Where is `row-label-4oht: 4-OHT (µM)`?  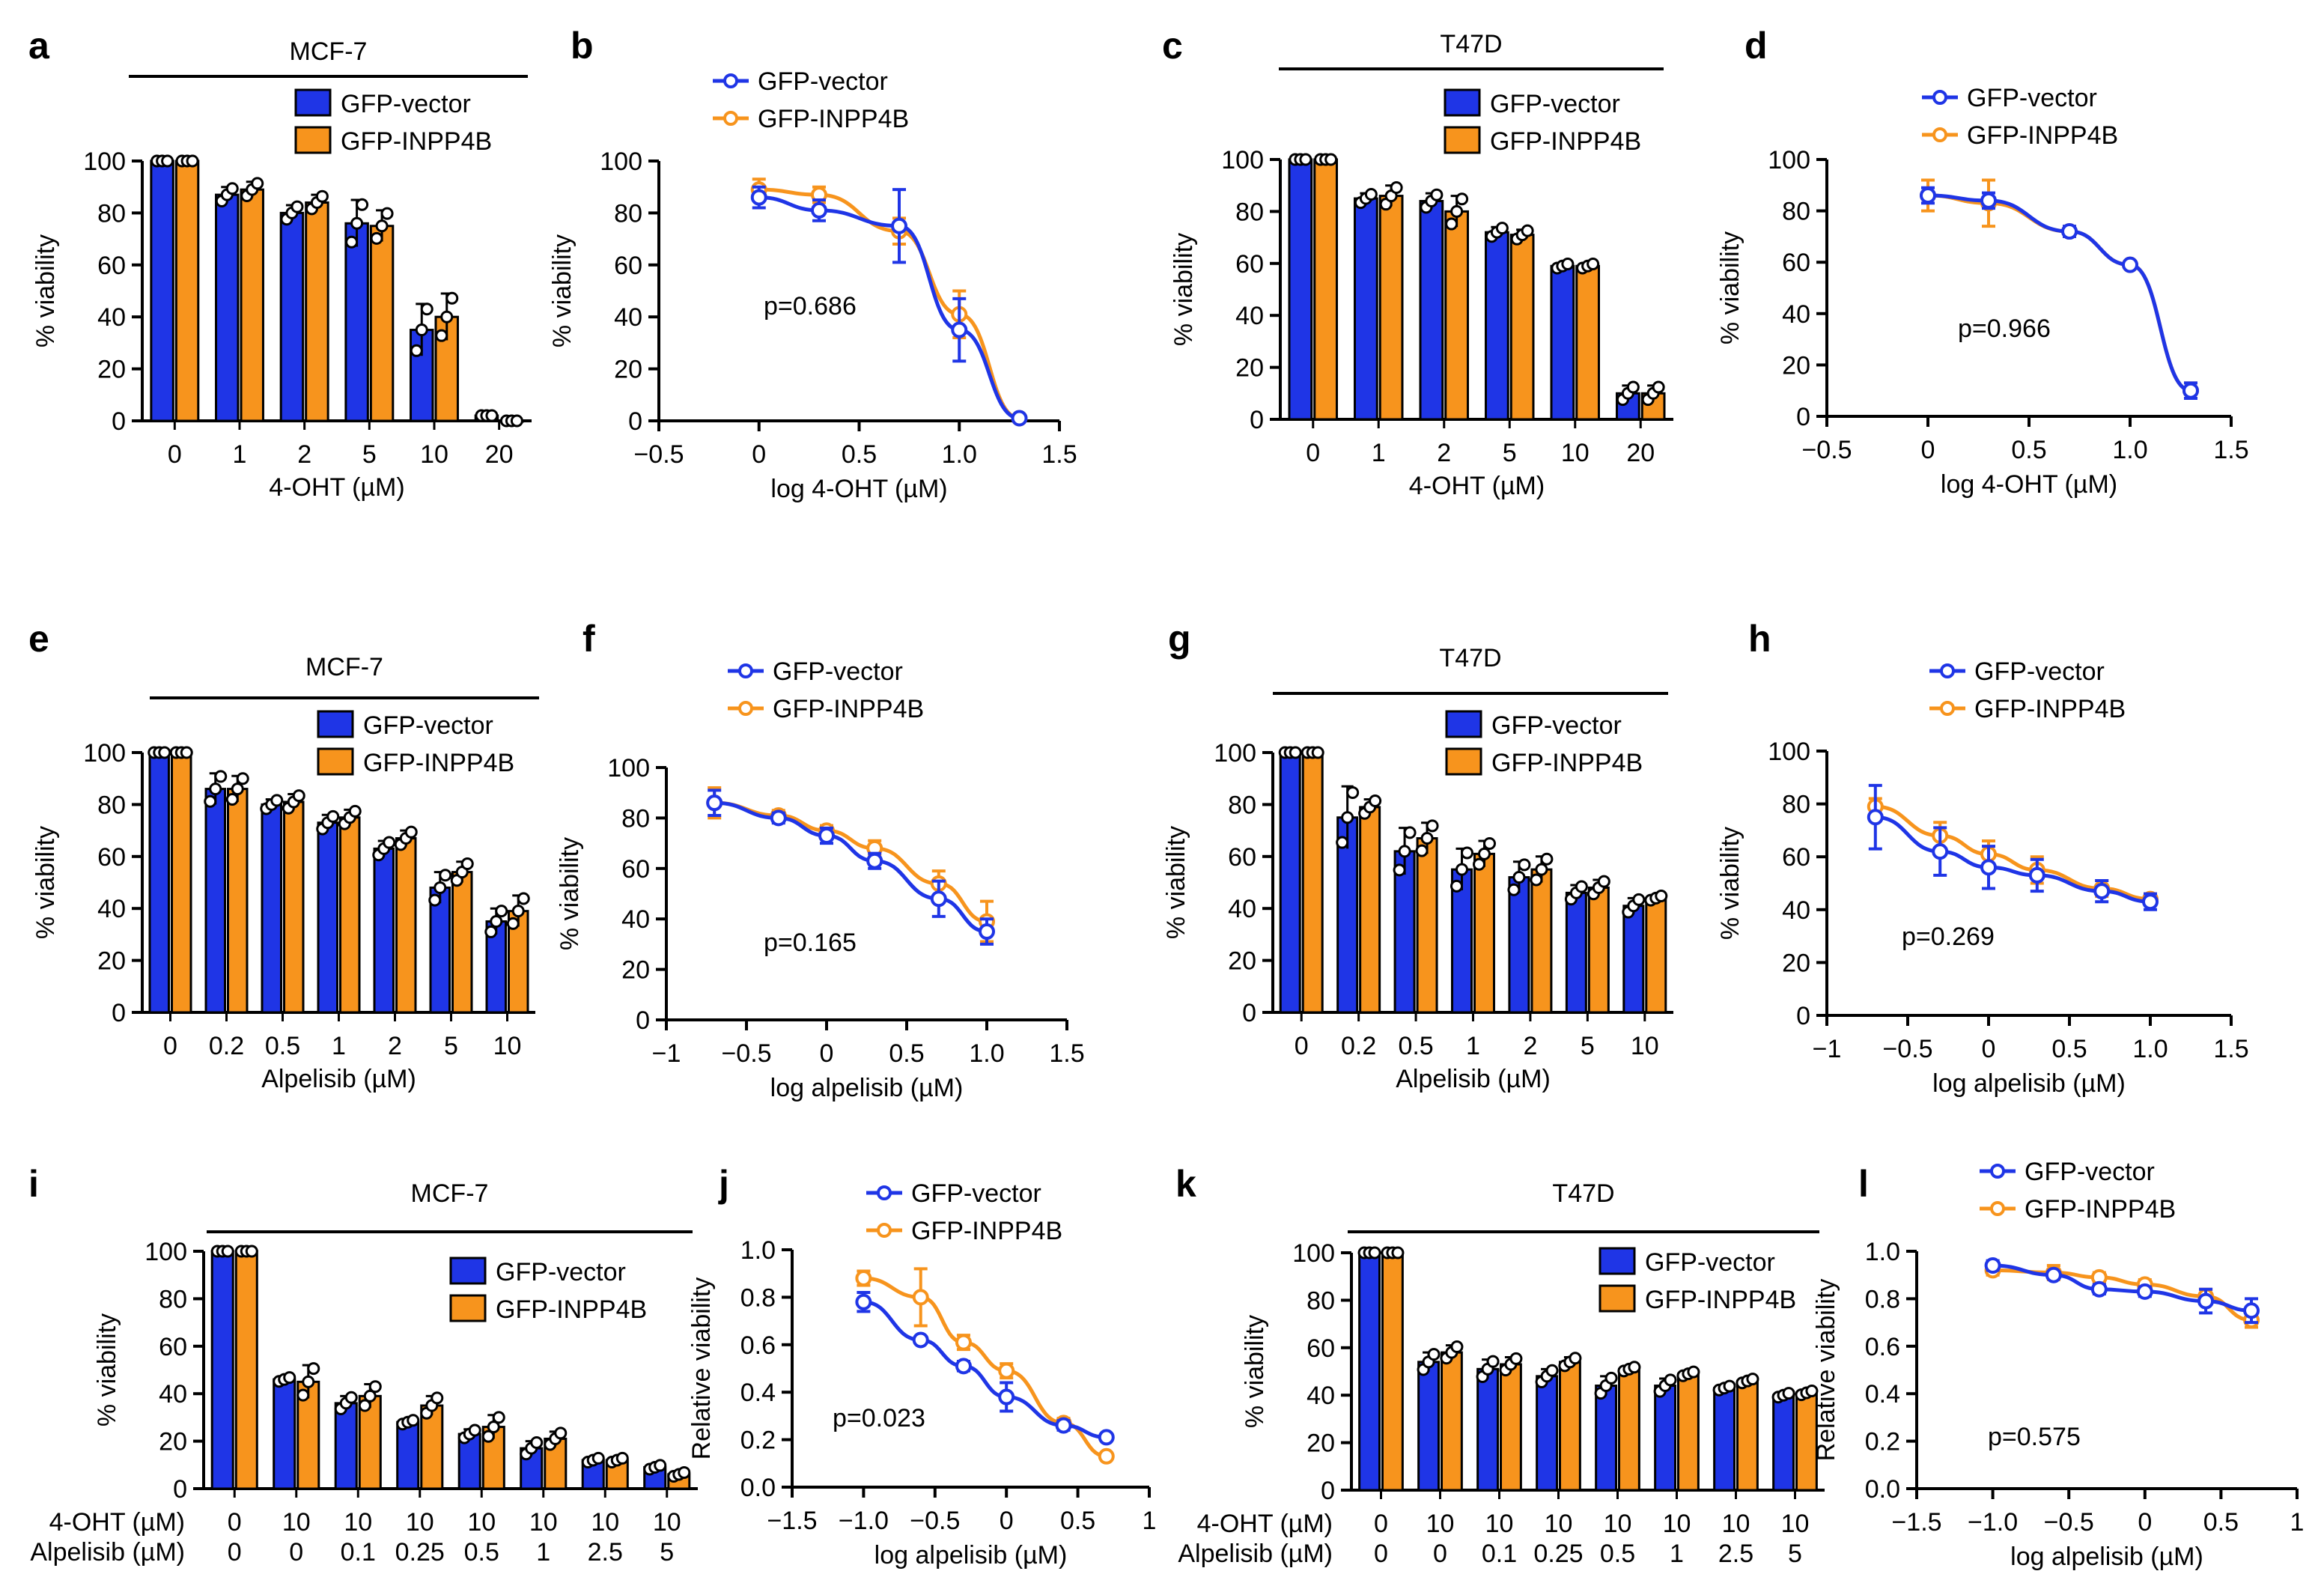 row-label-4oht: 4-OHT (µM) is located at coordinates (1265, 1524).